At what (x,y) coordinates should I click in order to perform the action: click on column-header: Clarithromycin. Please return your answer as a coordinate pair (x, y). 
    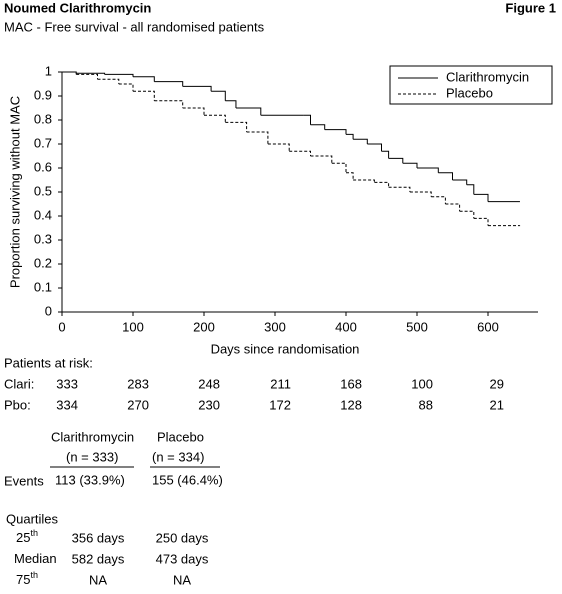
    Looking at the image, I should click on (92, 436).